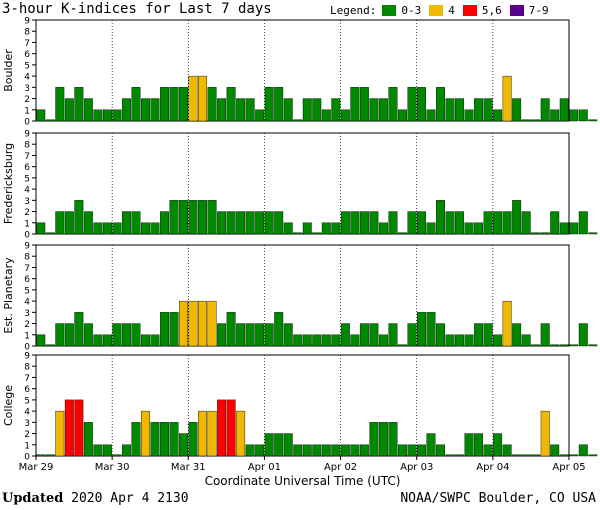 This screenshot has height=510, width=600. What do you see at coordinates (8, 405) in the screenshot?
I see `panel-label: College` at bounding box center [8, 405].